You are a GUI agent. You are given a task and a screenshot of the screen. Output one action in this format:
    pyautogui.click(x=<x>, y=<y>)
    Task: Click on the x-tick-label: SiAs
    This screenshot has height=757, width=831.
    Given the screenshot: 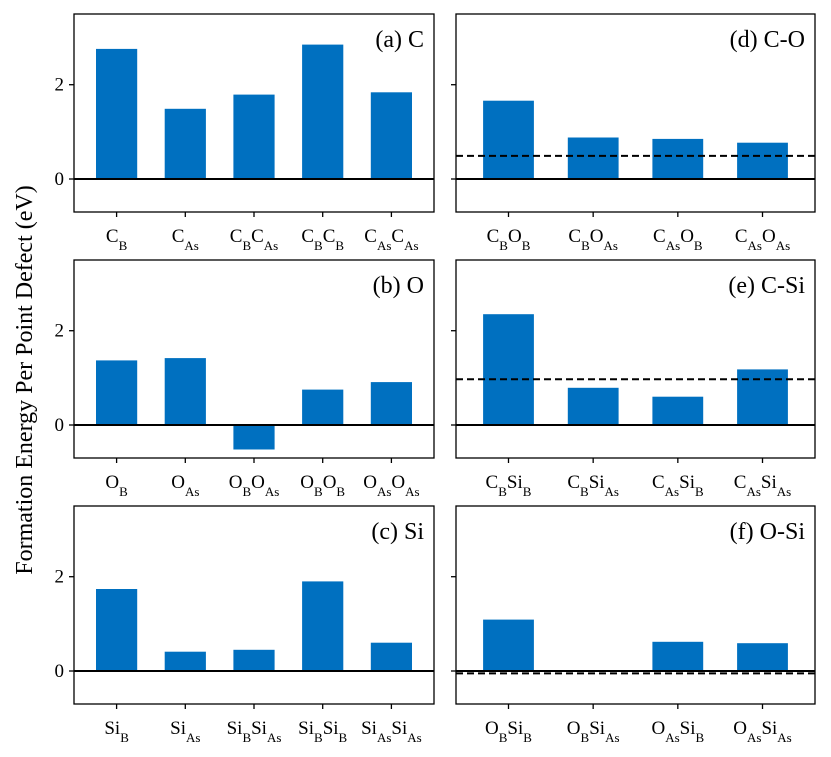 What is the action you would take?
    pyautogui.click(x=185, y=731)
    